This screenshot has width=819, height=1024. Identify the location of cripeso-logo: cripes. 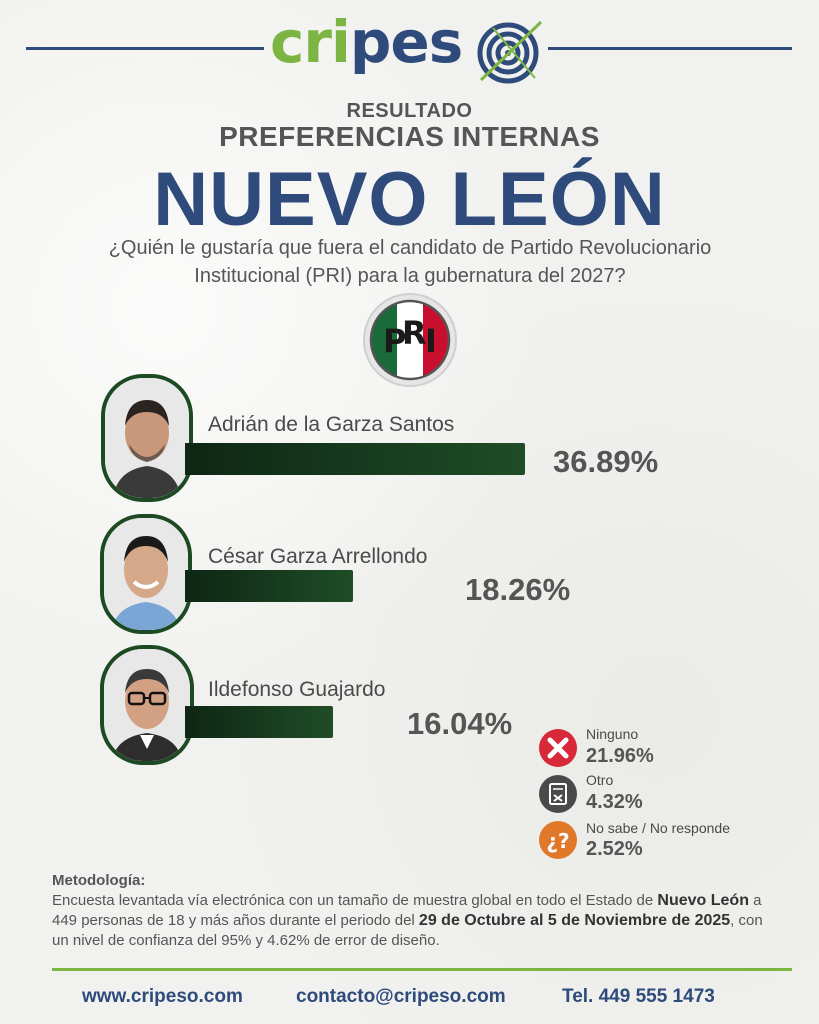
(410, 50).